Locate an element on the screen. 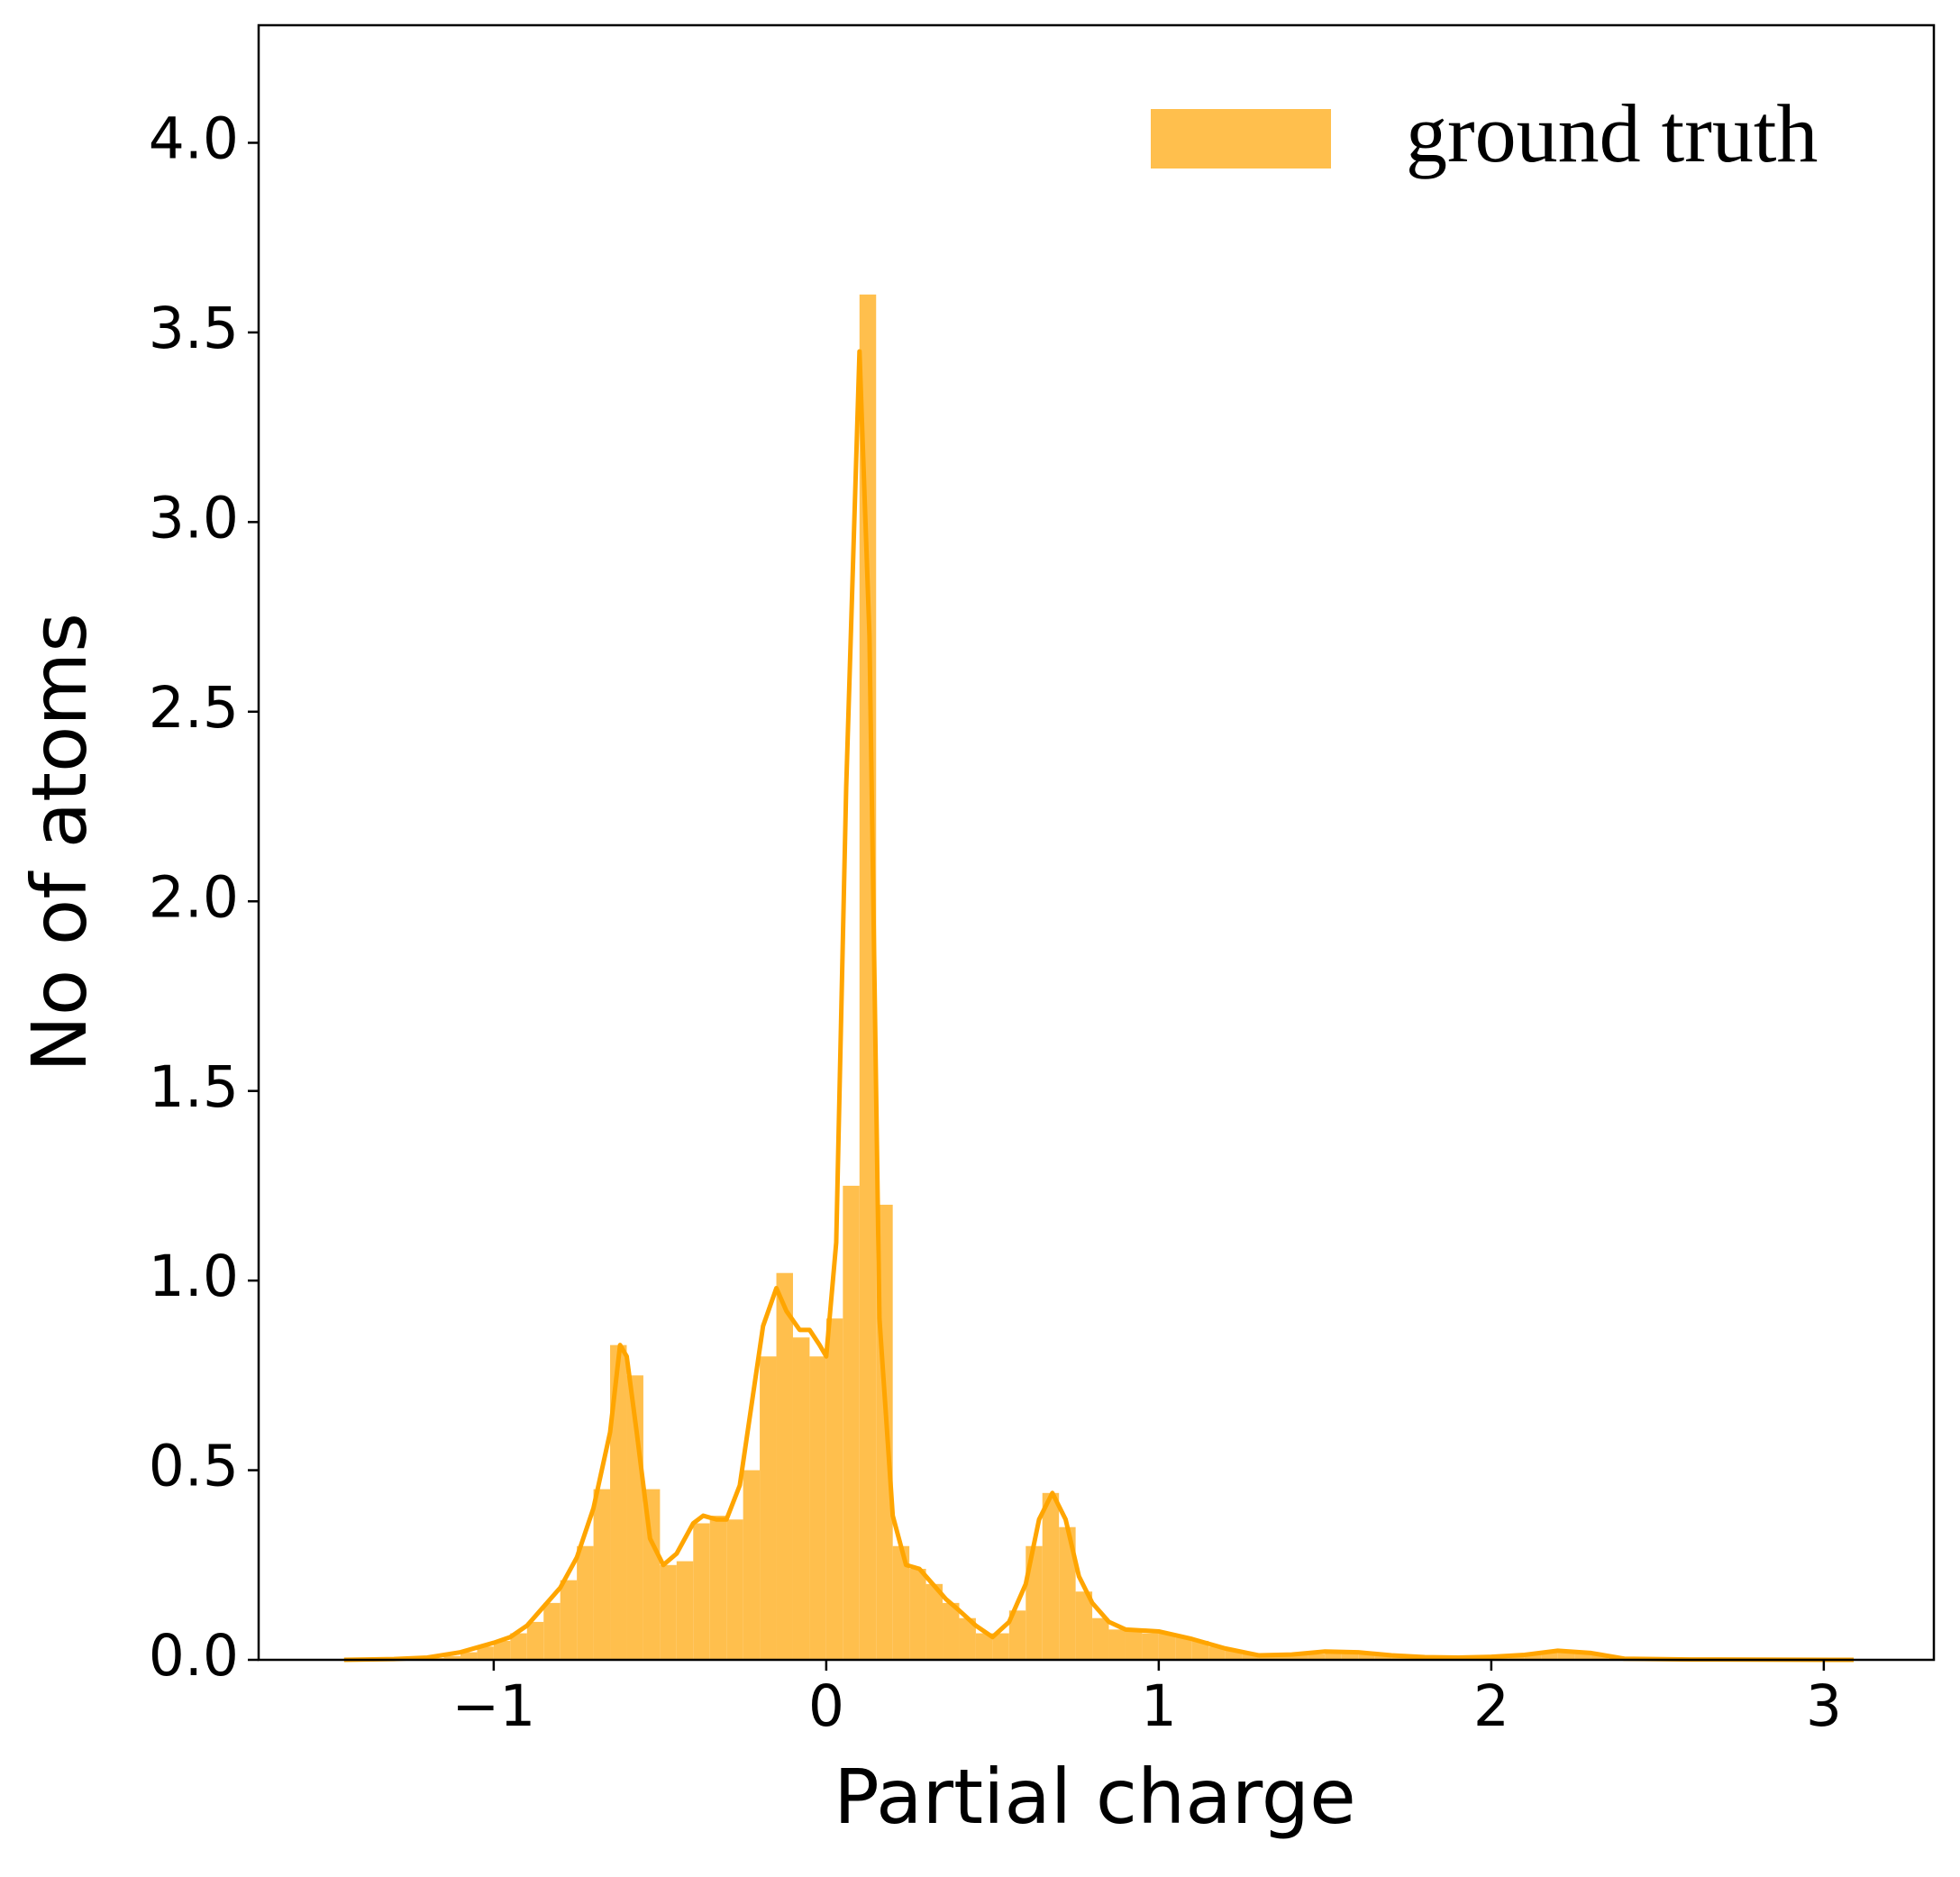  y-axis-label: No of atoms is located at coordinates (59, 842).